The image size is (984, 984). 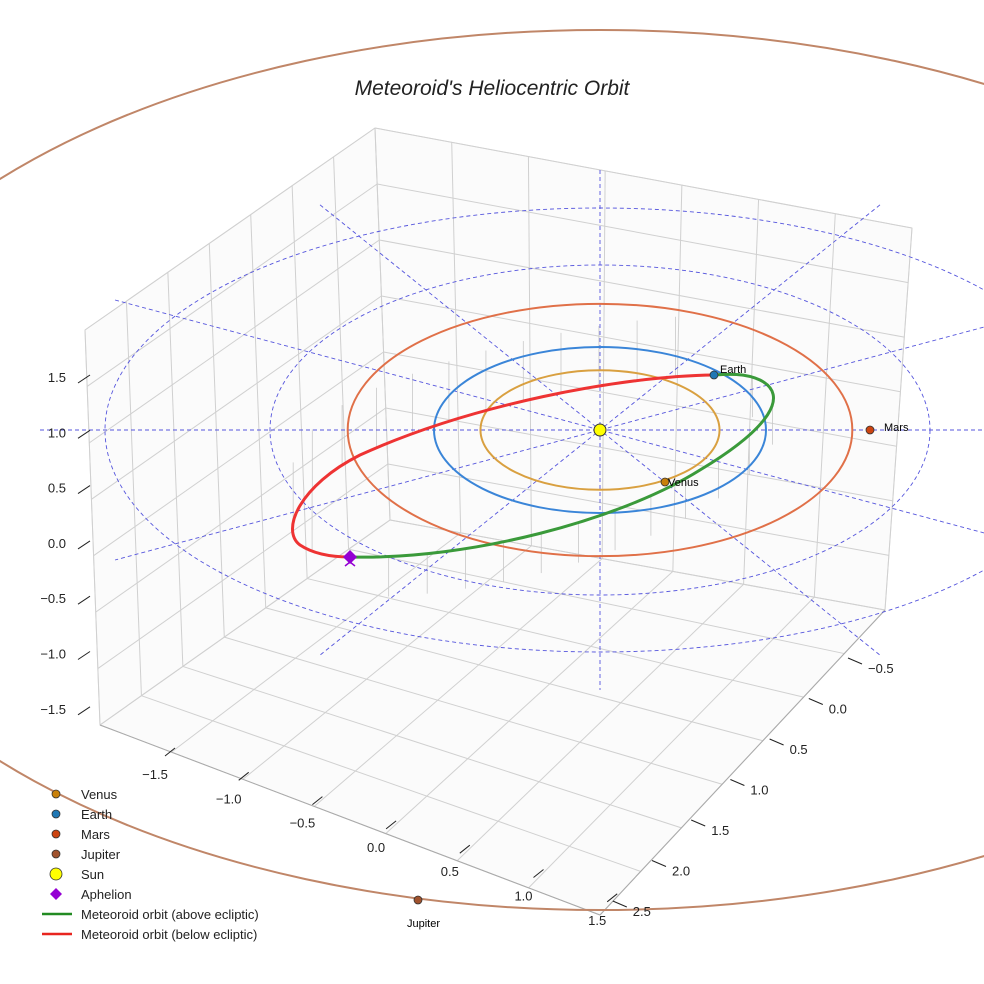 I want to click on z-tick-label: 0.0, so click(x=57, y=543).